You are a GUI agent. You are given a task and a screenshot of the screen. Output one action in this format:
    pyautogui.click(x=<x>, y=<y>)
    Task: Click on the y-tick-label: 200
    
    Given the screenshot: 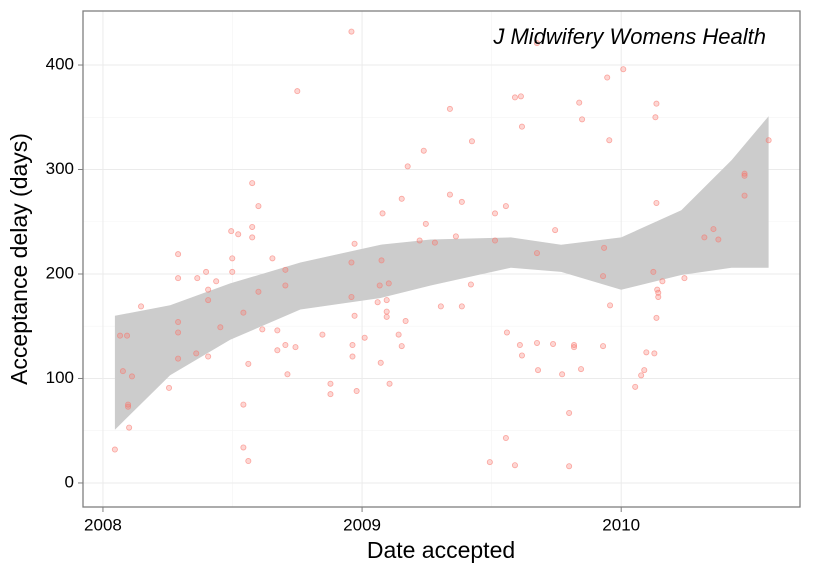 What is the action you would take?
    pyautogui.click(x=60, y=272)
    